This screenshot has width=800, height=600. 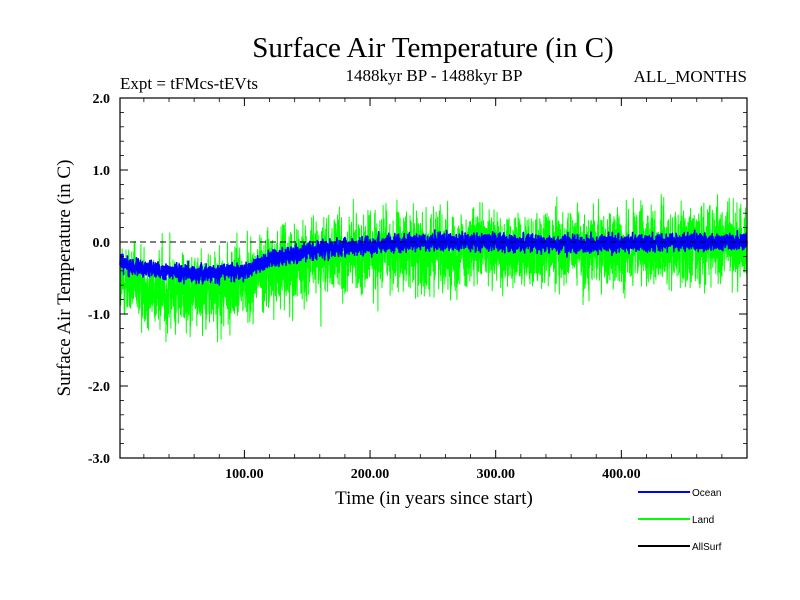 What do you see at coordinates (99, 387) in the screenshot?
I see `y-tick-label: -2.0` at bounding box center [99, 387].